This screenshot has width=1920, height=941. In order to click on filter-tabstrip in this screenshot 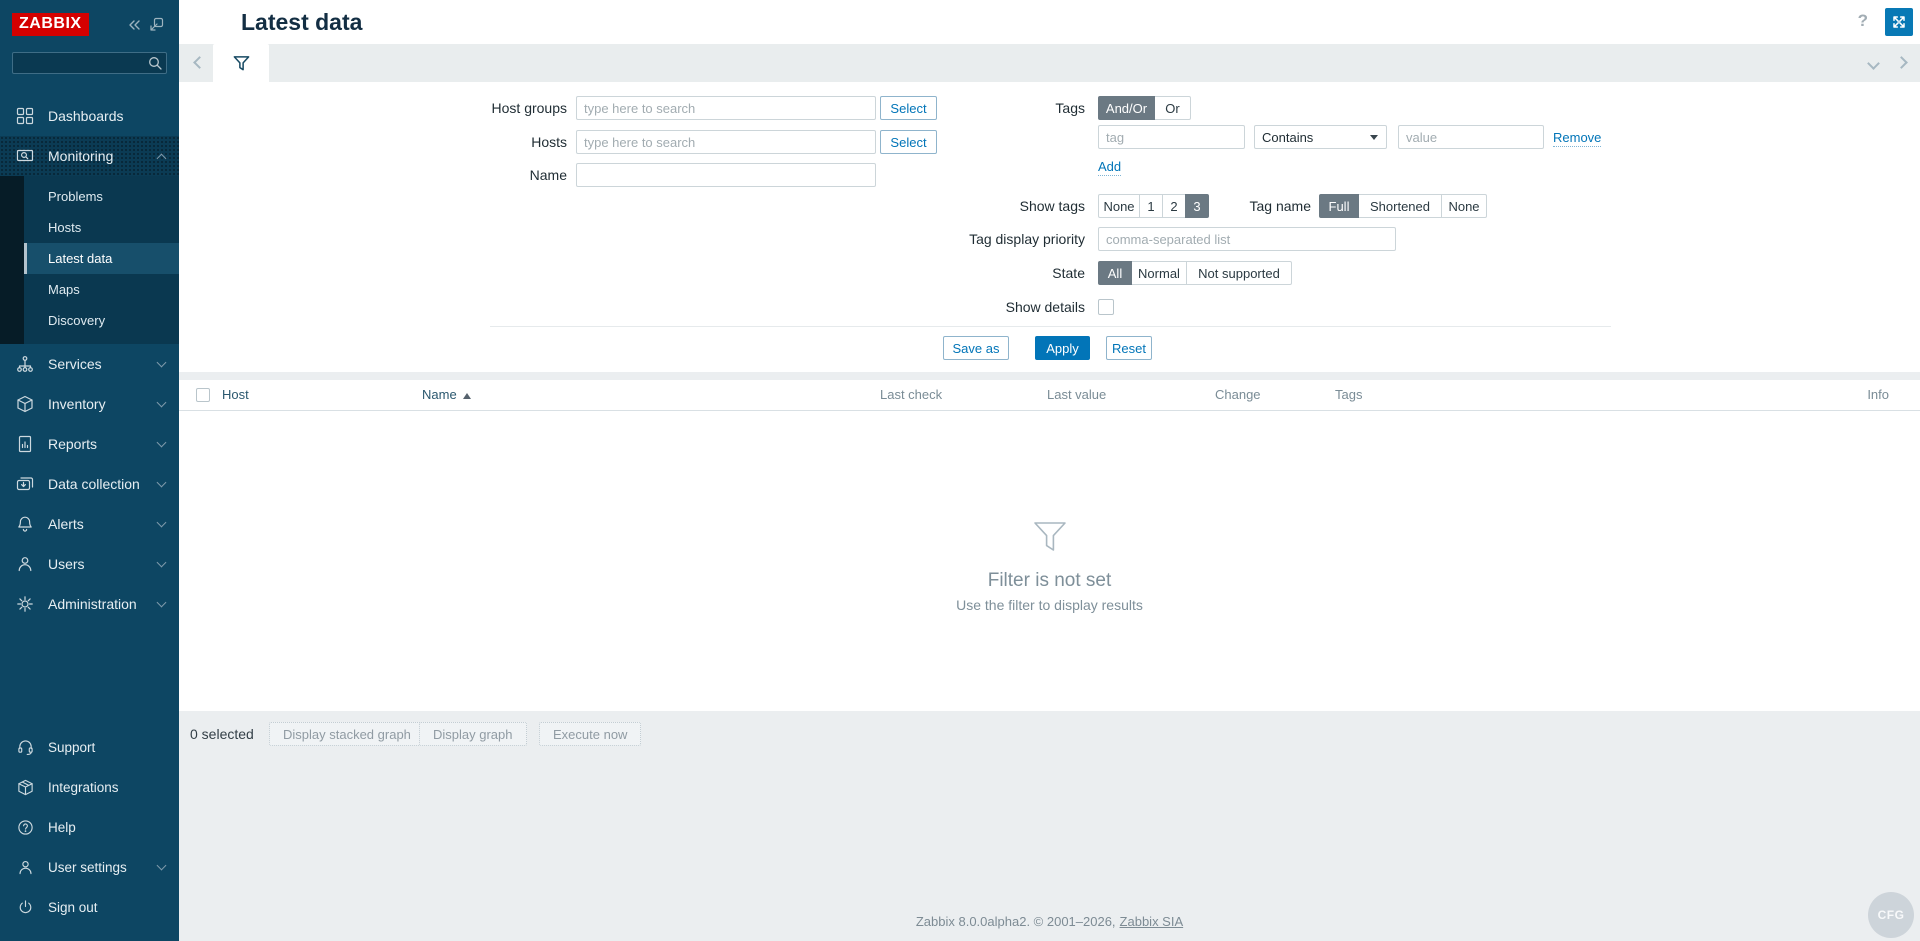, I will do `click(1049, 63)`.